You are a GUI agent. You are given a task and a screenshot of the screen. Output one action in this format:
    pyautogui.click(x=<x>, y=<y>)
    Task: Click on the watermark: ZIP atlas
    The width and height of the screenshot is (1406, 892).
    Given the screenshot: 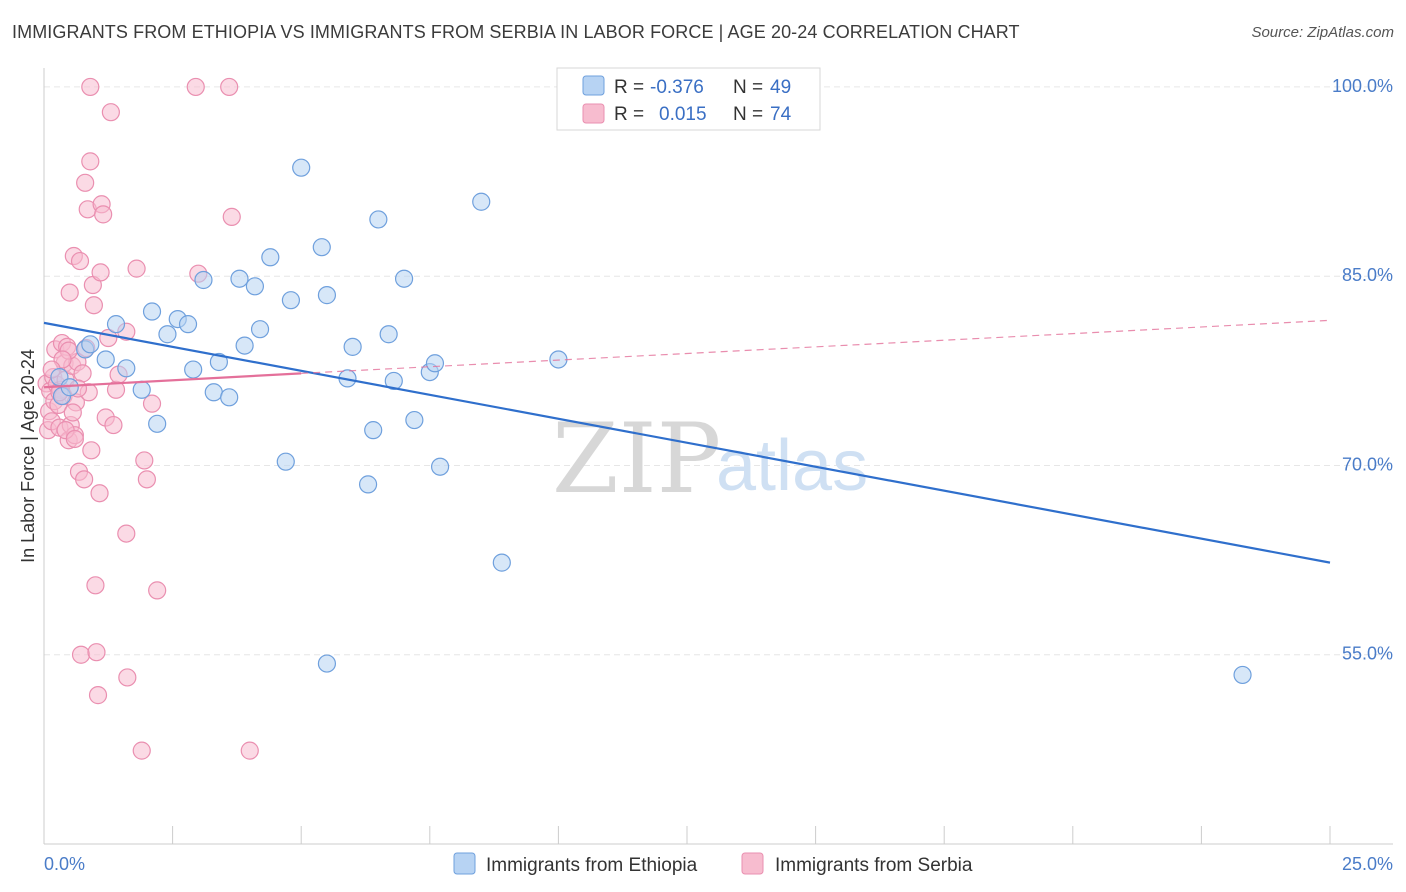 What is the action you would take?
    pyautogui.click(x=710, y=459)
    